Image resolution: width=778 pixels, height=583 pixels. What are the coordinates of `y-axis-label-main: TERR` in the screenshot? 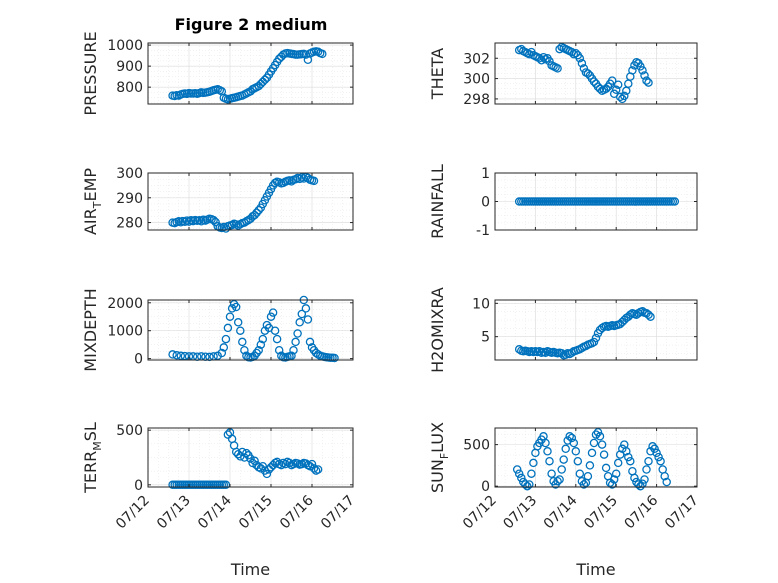 It's located at (90, 472).